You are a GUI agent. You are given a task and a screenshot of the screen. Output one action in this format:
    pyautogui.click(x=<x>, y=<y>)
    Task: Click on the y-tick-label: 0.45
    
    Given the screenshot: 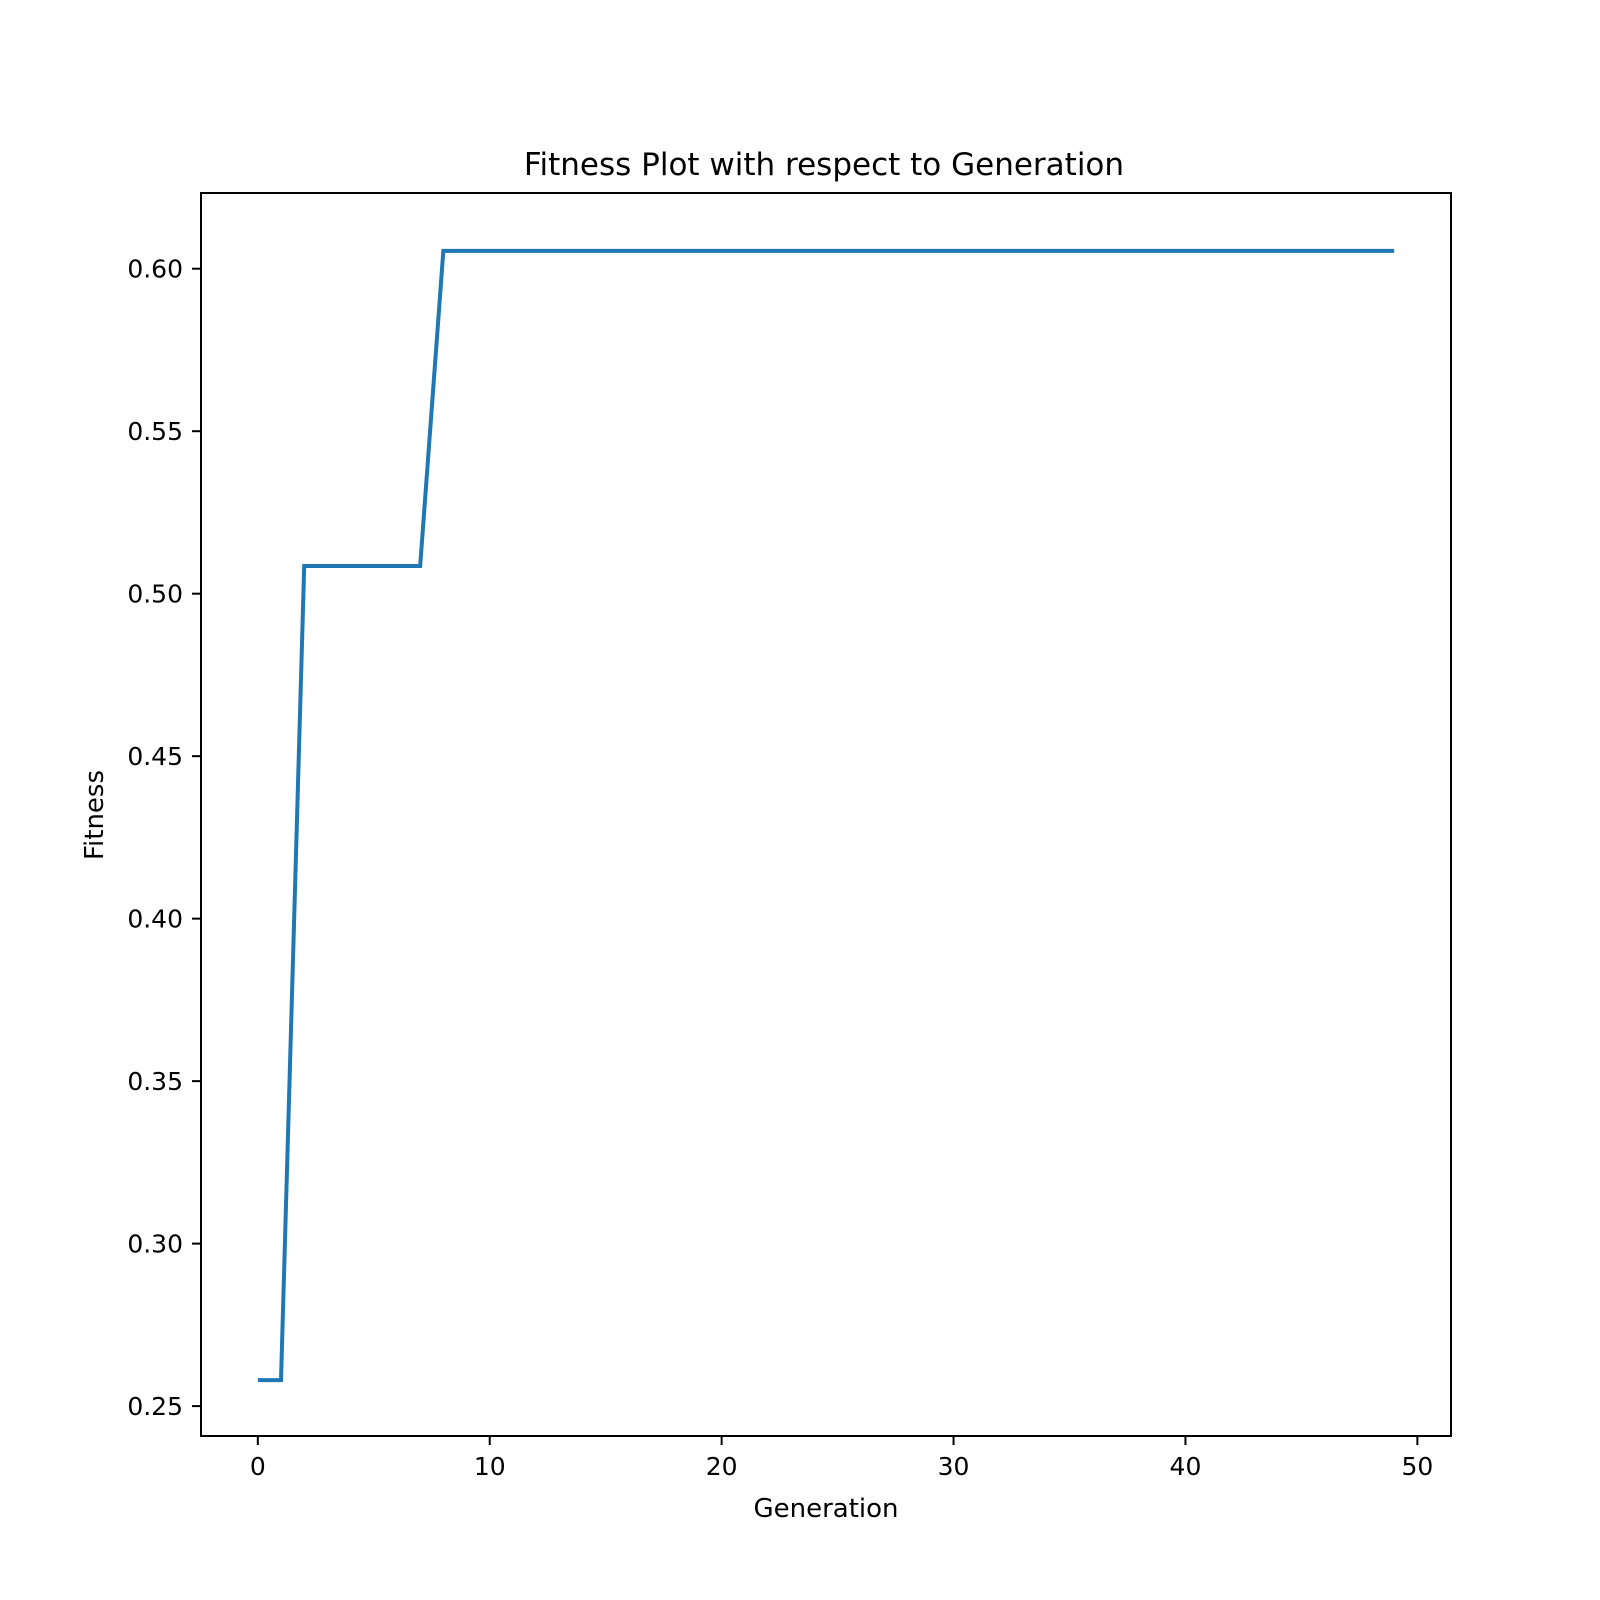 What is the action you would take?
    pyautogui.click(x=155, y=756)
    